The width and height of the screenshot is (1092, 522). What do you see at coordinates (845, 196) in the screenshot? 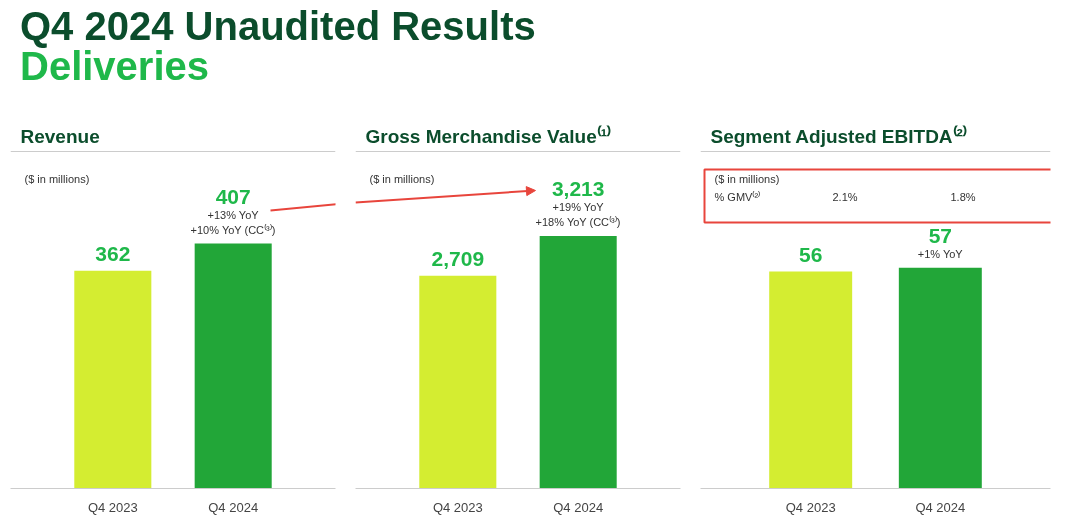
I see `annotation: 2.1%` at bounding box center [845, 196].